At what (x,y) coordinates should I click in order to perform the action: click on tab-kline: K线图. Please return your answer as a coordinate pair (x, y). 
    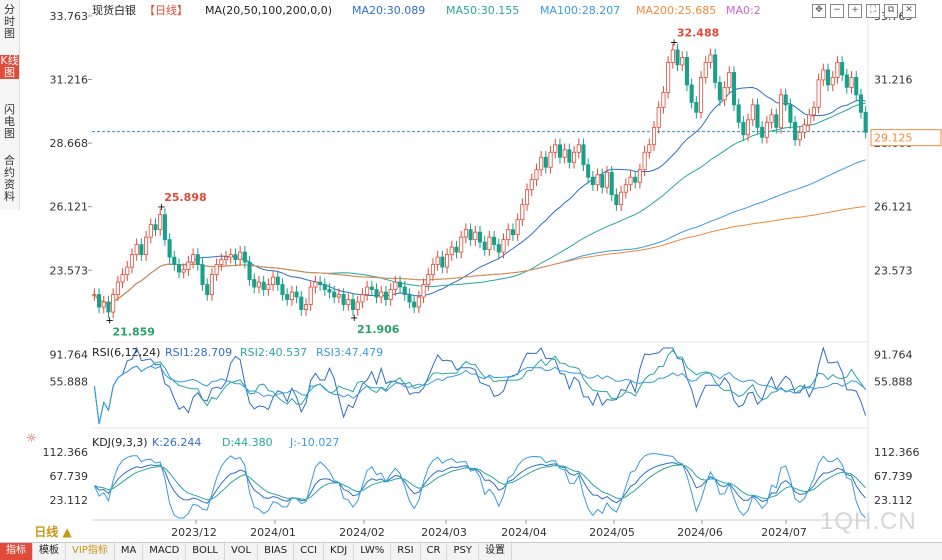
    Looking at the image, I should click on (9, 66).